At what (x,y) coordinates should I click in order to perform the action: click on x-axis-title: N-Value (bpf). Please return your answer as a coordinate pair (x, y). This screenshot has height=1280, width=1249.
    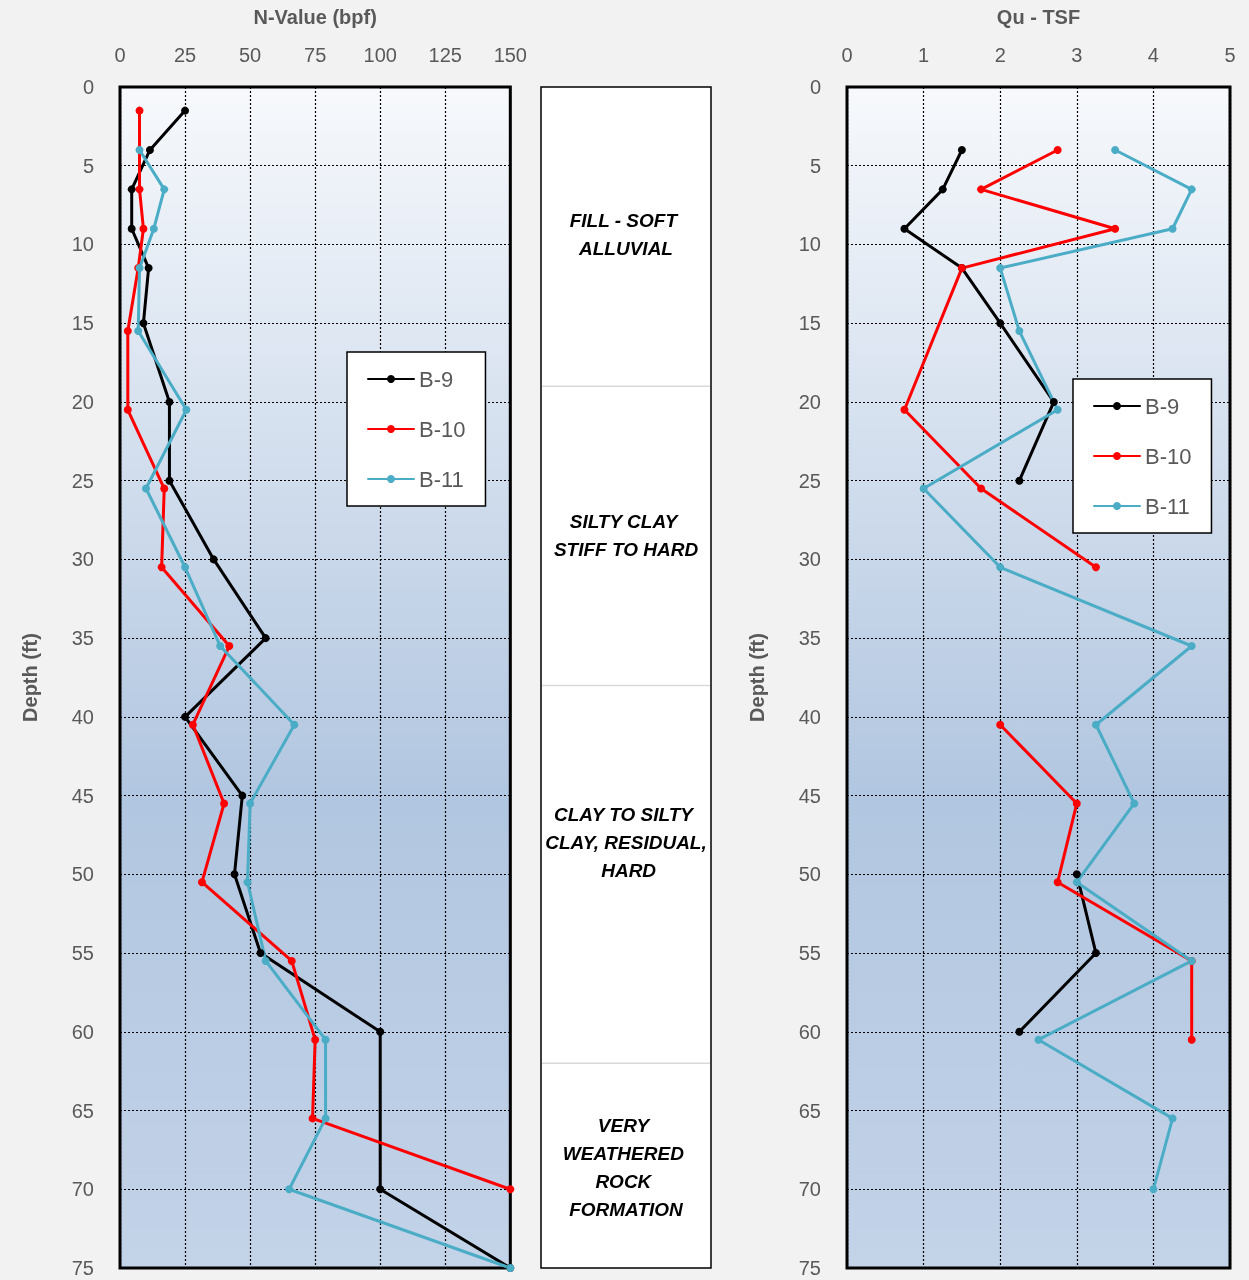
    Looking at the image, I should click on (315, 17).